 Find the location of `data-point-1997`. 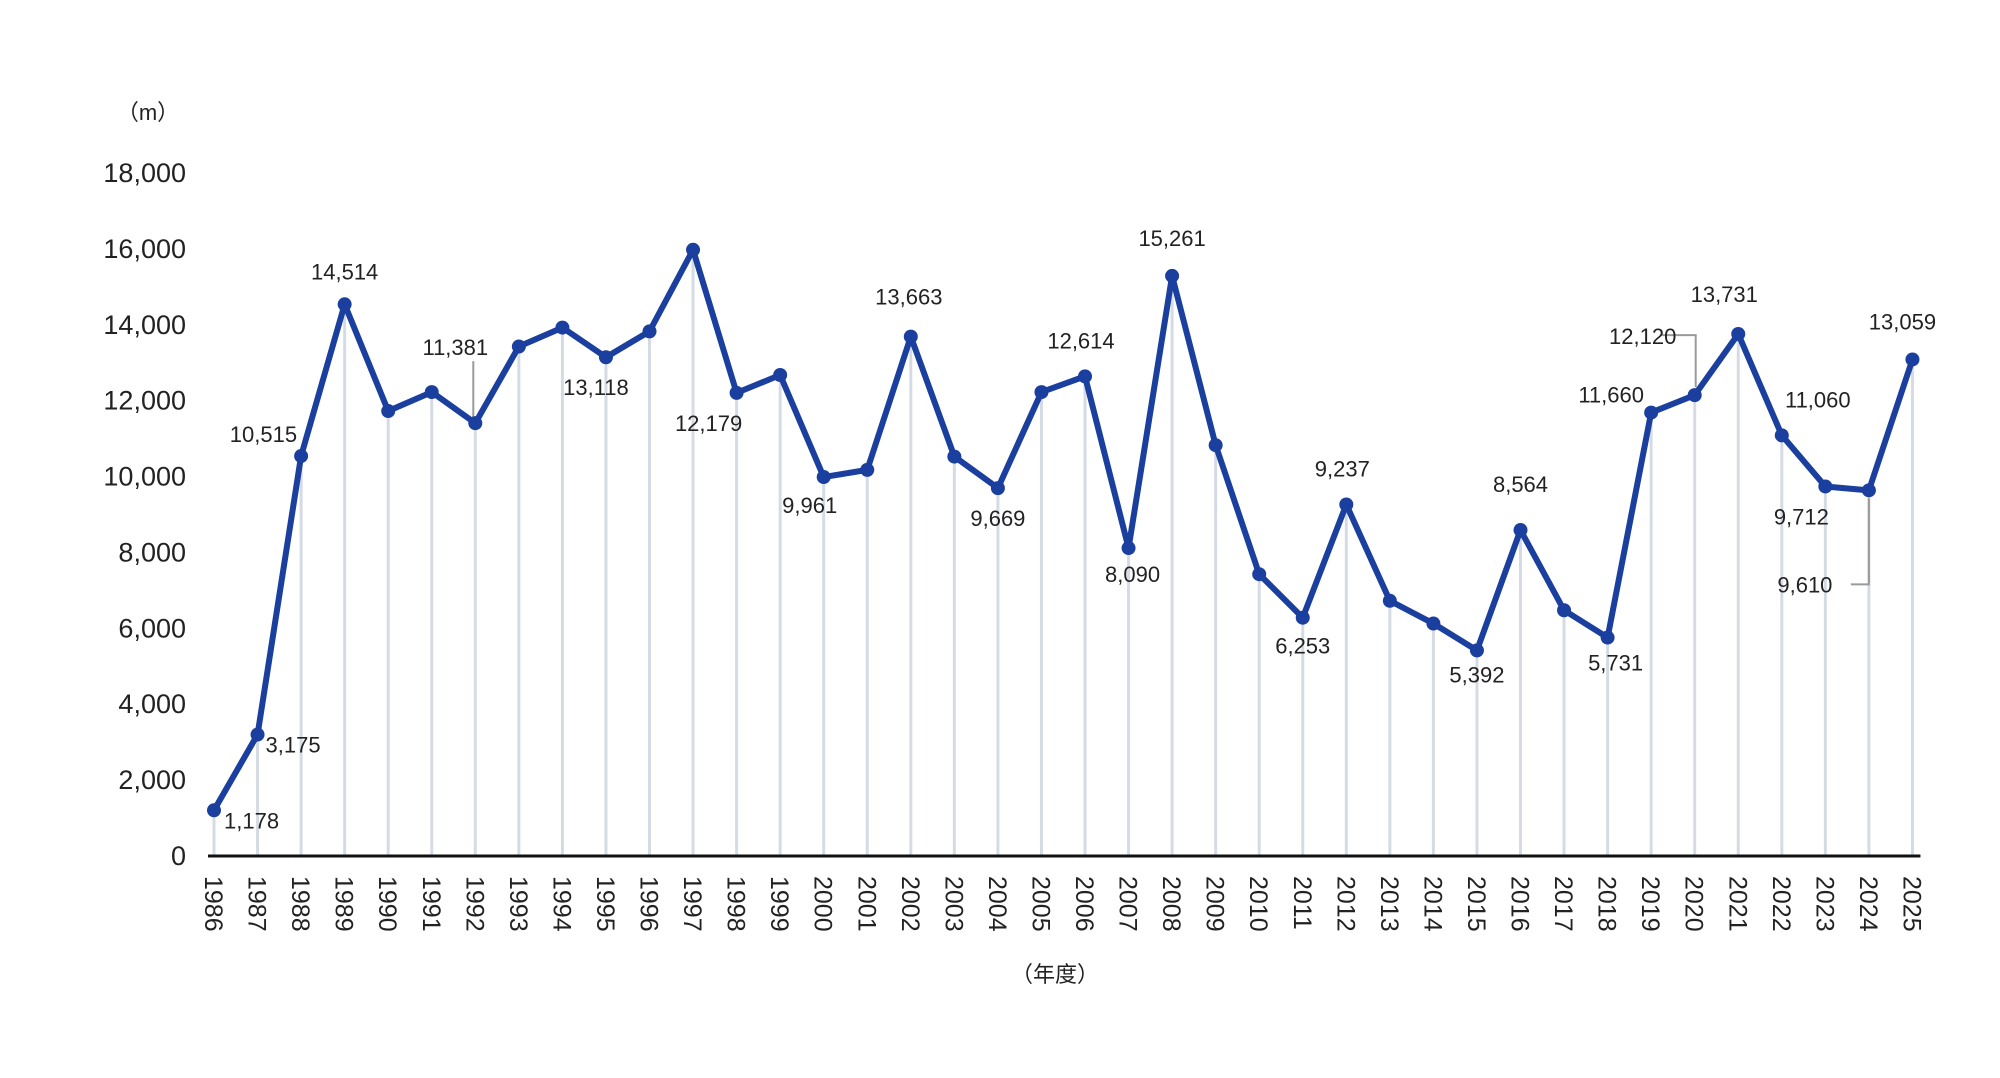

data-point-1997 is located at coordinates (693, 249).